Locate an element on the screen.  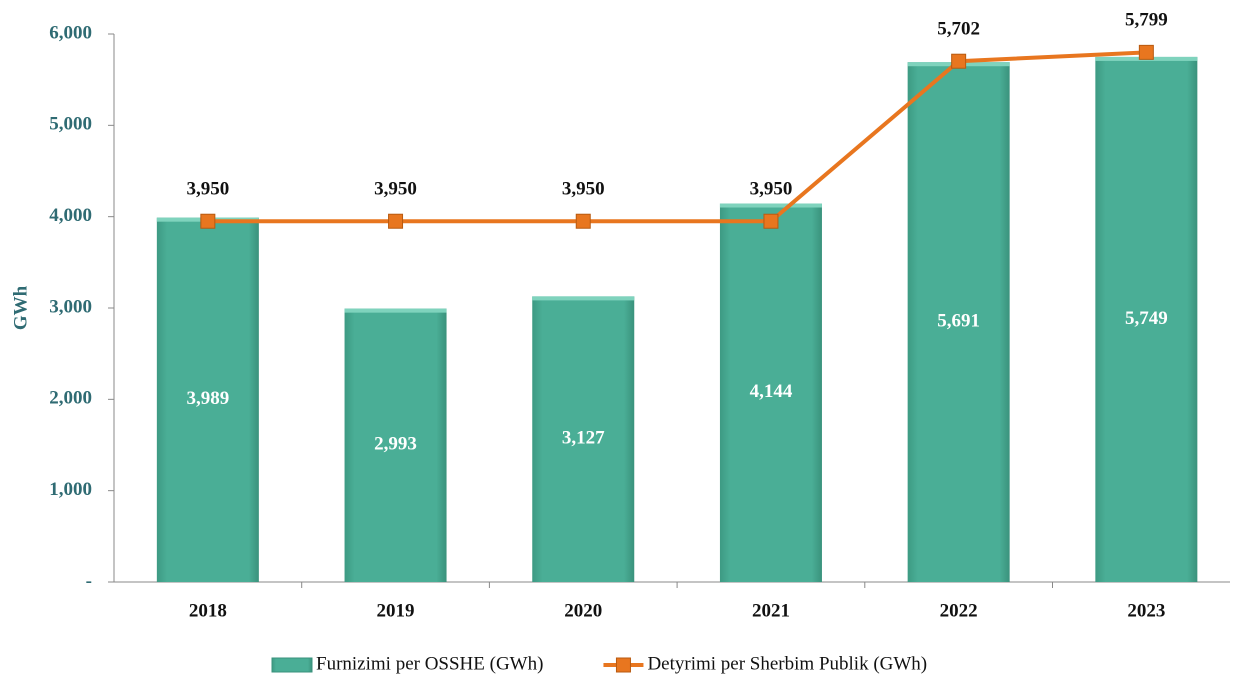
y-axis-label: GWh is located at coordinates (20, 307).